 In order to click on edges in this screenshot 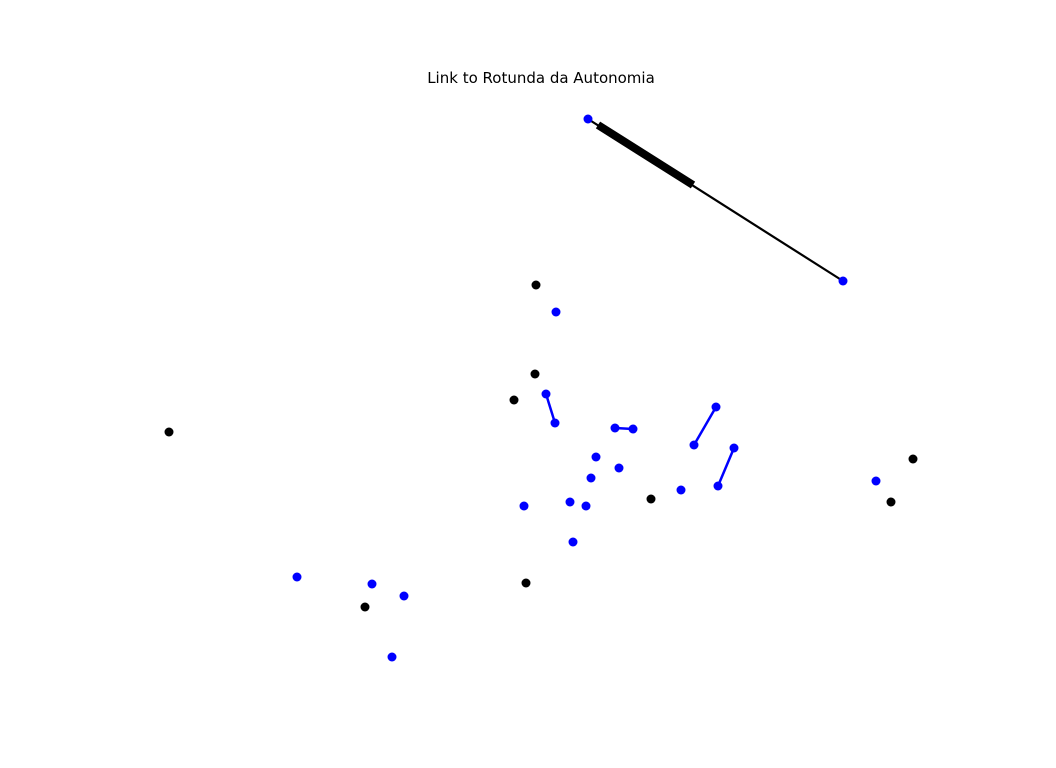, I will do `click(640, 440)`.